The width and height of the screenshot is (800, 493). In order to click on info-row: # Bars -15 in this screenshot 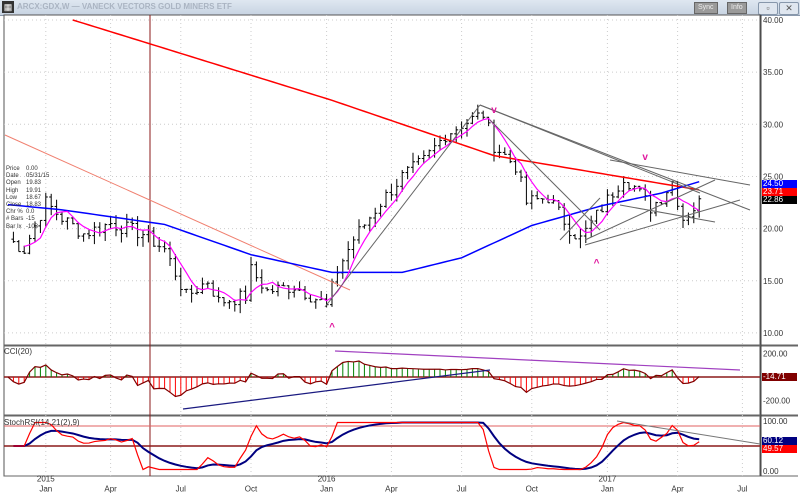, I will do `click(27, 219)`.